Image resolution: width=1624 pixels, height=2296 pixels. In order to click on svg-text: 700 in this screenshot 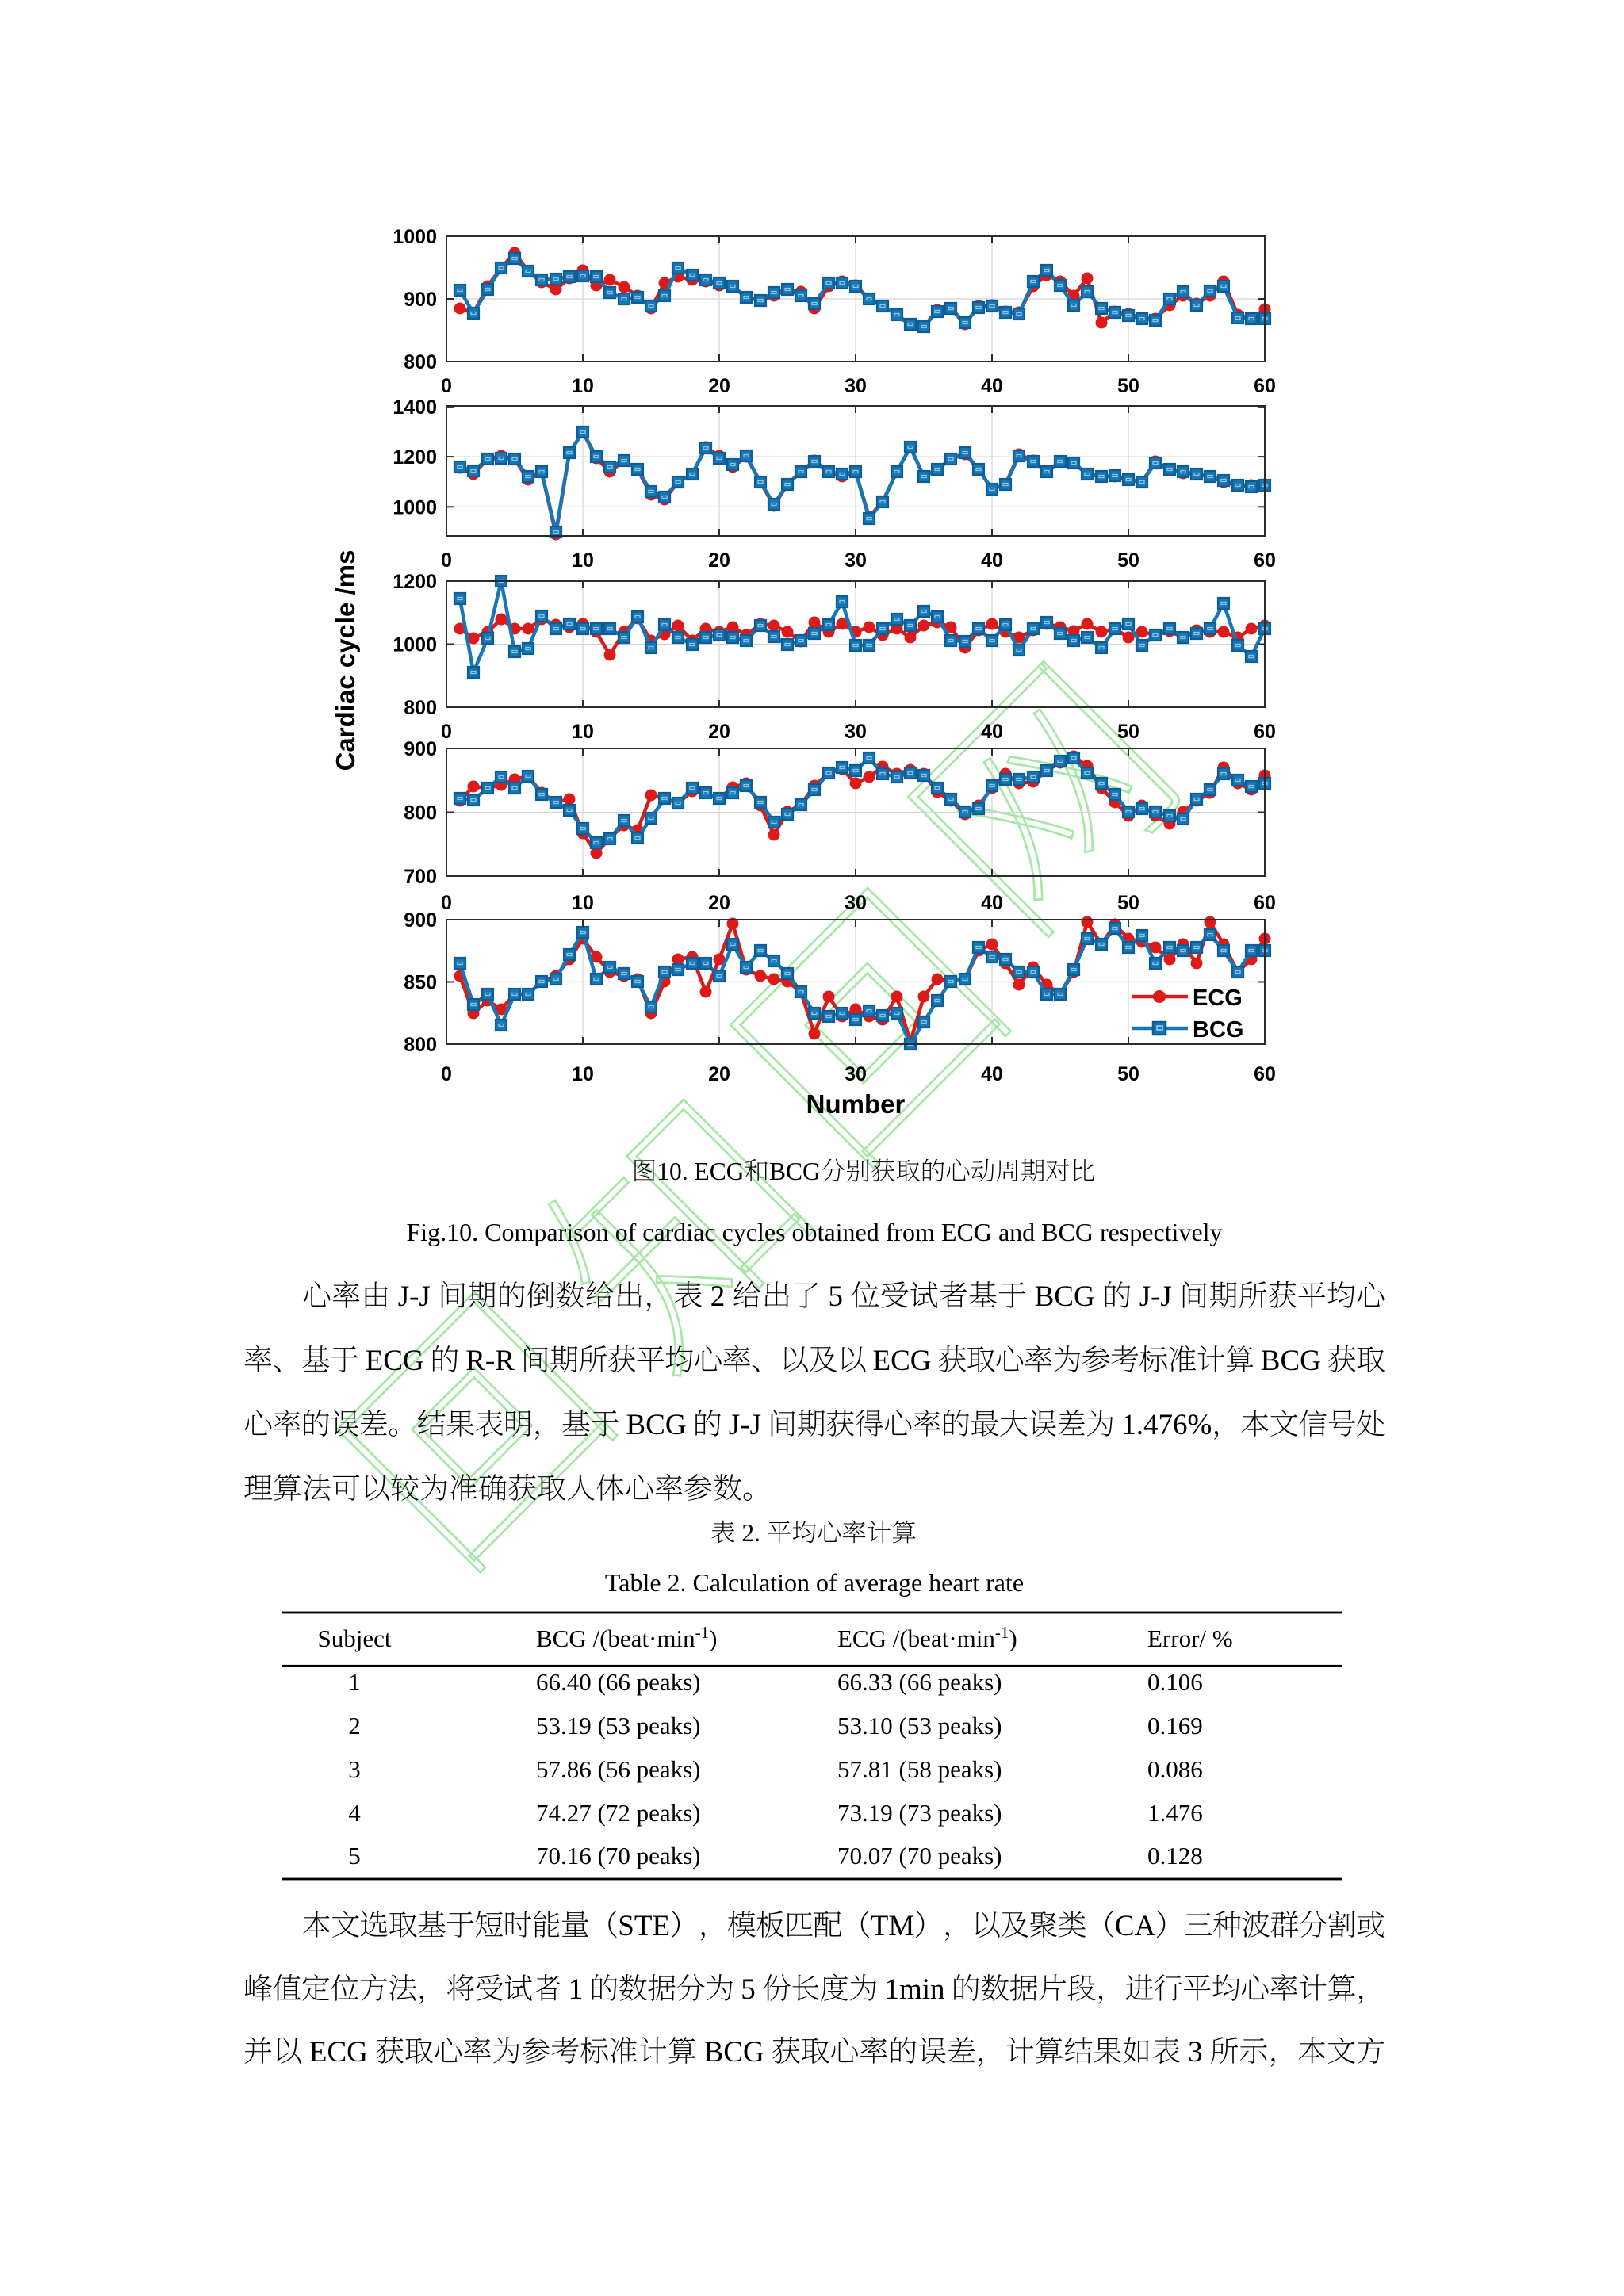, I will do `click(421, 877)`.